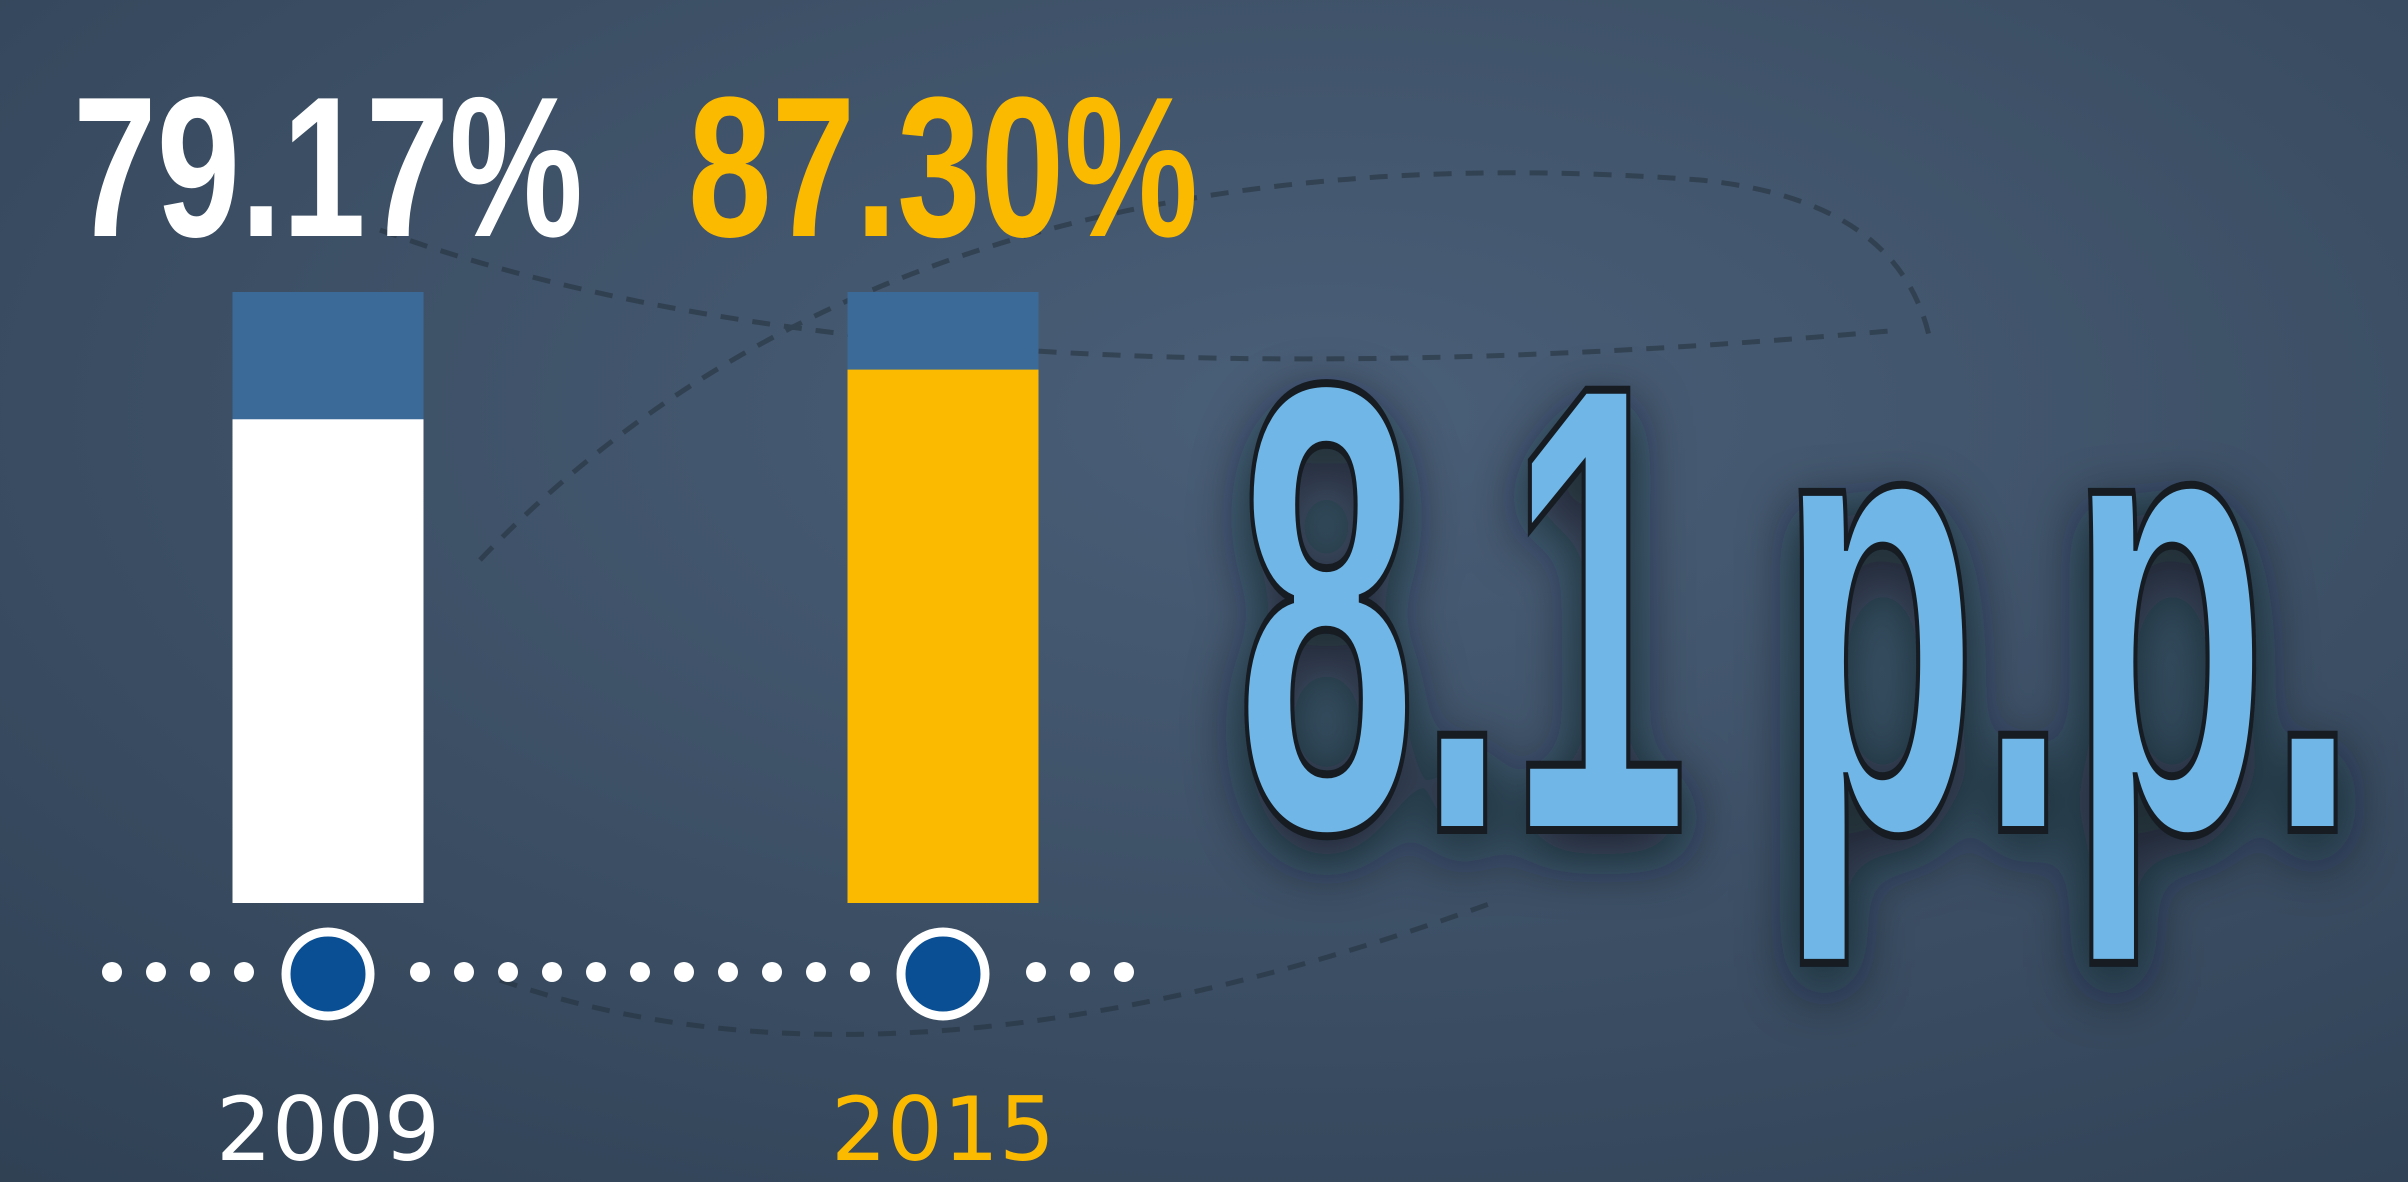 This screenshot has height=1182, width=2408. What do you see at coordinates (328, 167) in the screenshot?
I see `value-label: 79.17%` at bounding box center [328, 167].